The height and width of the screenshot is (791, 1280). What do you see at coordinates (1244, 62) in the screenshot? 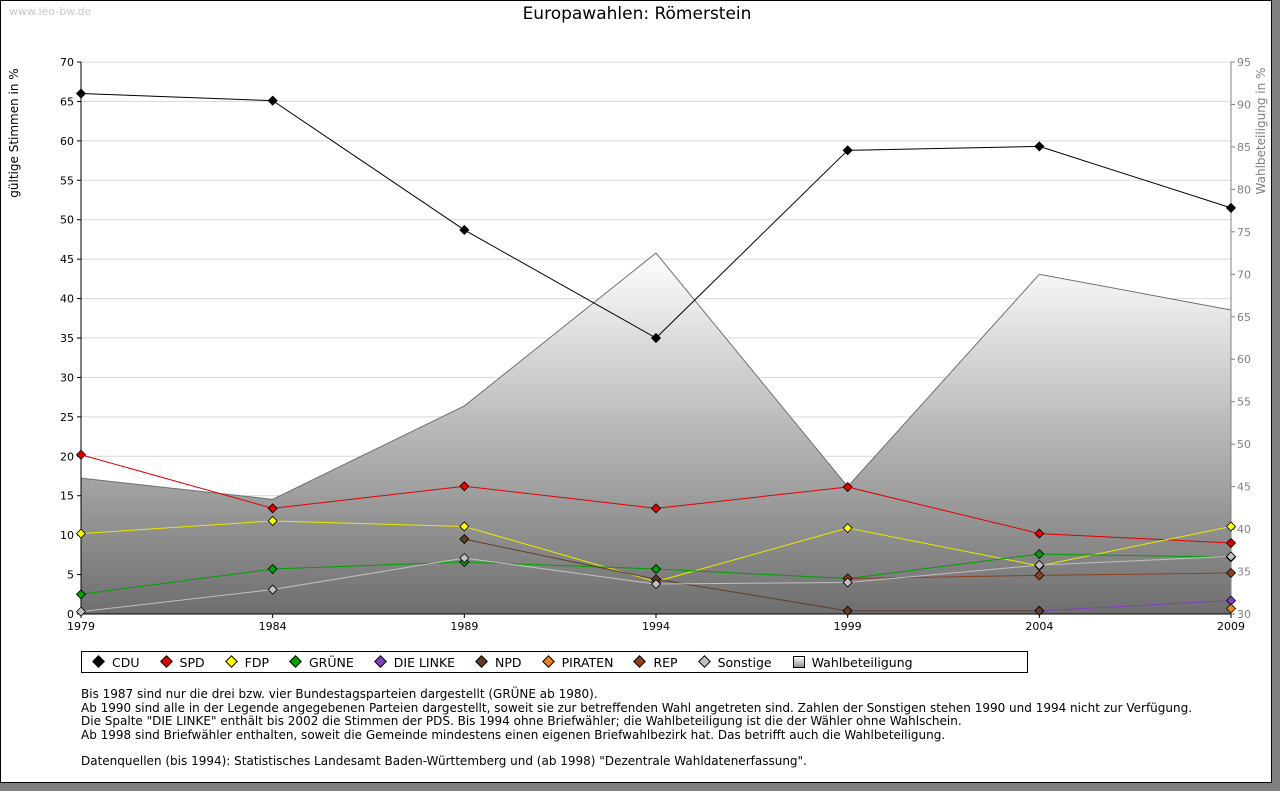
I see `y2-tick-label: 95` at bounding box center [1244, 62].